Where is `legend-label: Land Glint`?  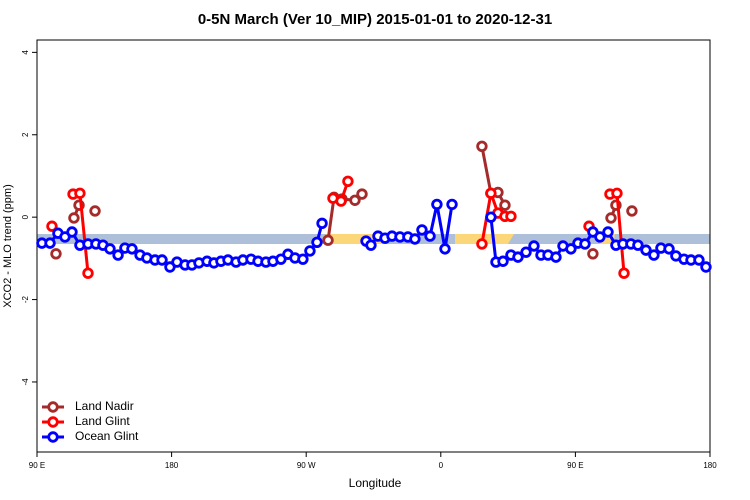
legend-label: Land Glint is located at coordinates (102, 421).